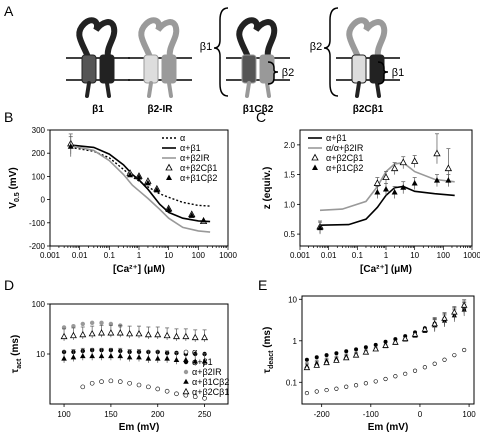  Describe the element at coordinates (290, 234) in the screenshot. I see `y-tick-label: 0.5` at that location.